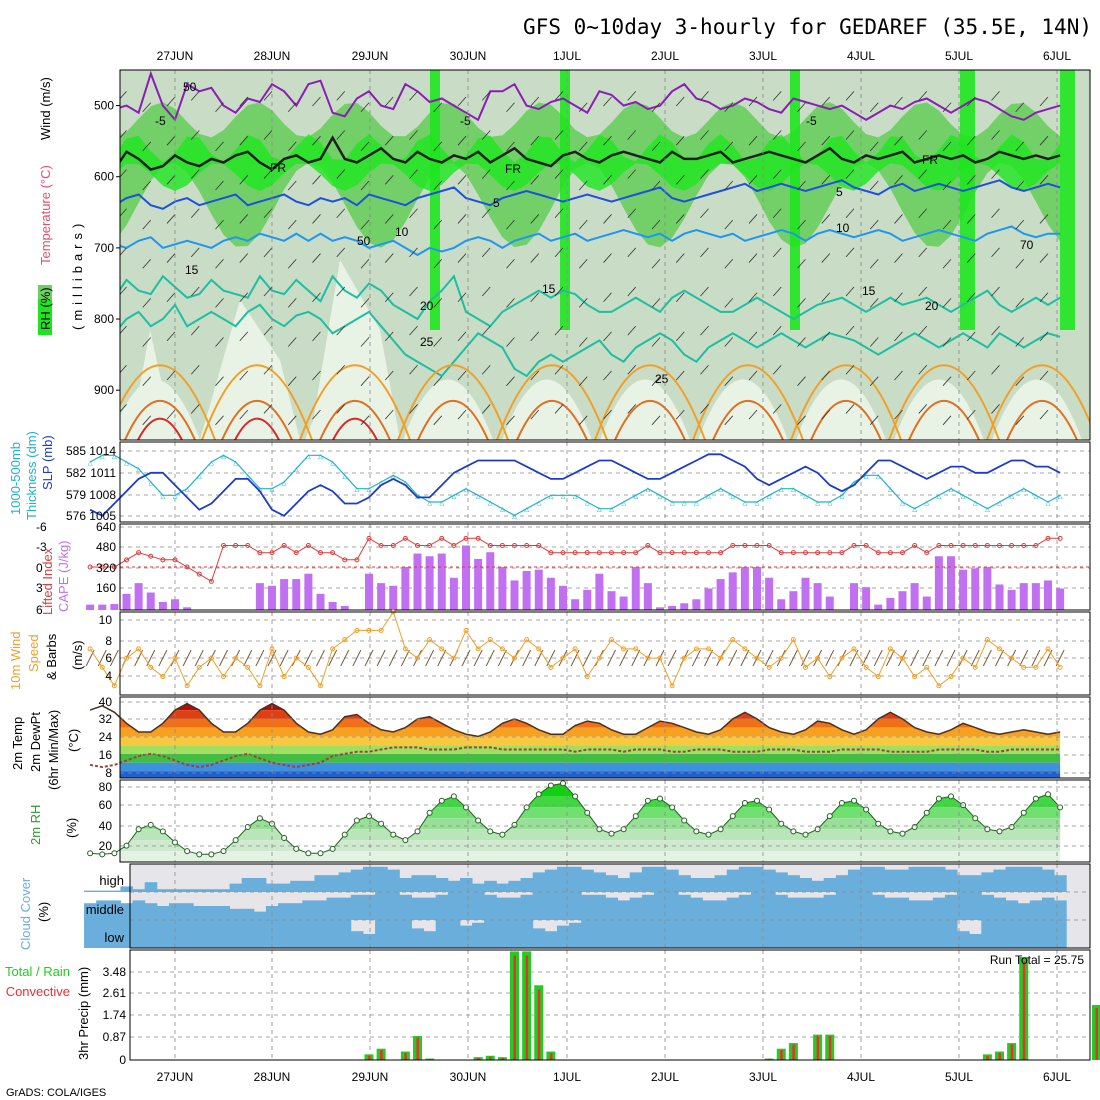  Describe the element at coordinates (45, 308) in the screenshot. I see `upper-rh-label: RH (%)` at that location.